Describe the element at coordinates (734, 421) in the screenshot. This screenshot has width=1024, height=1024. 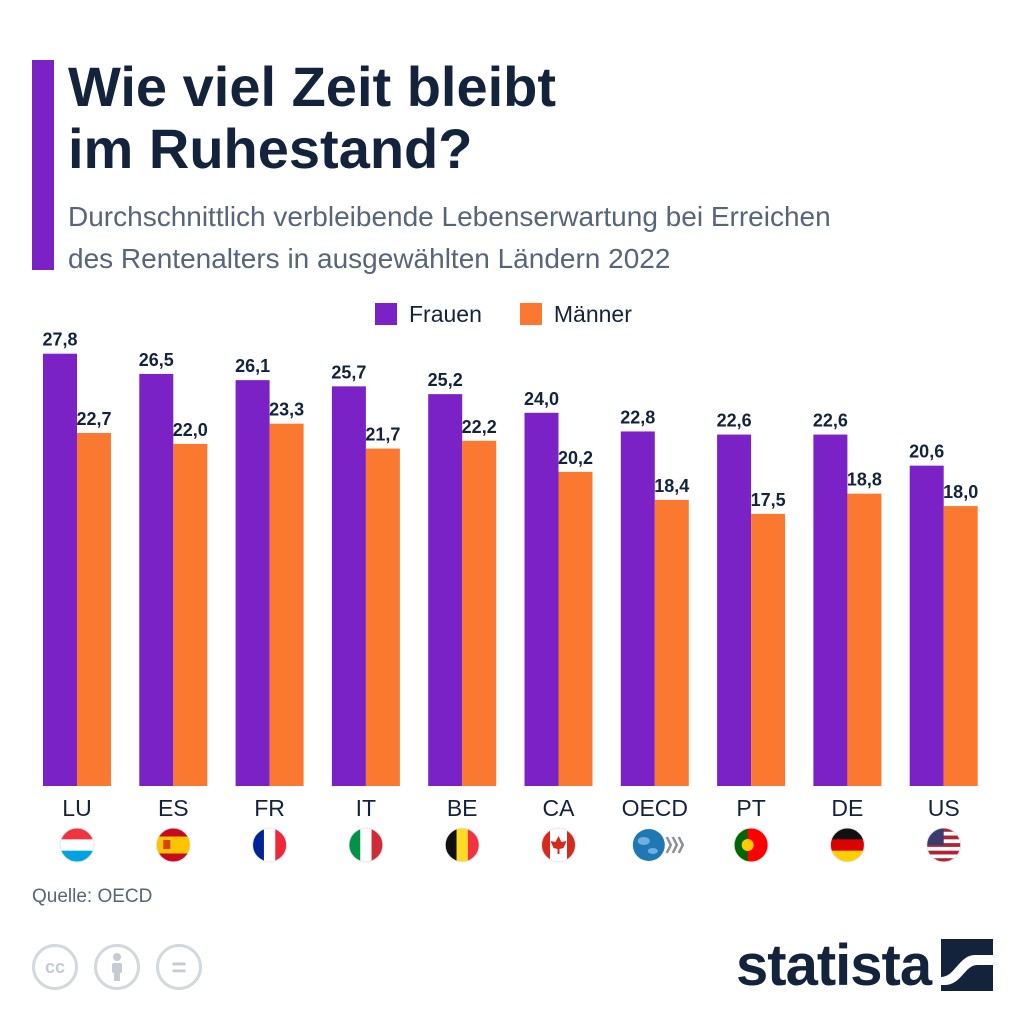
I see `data-label-frauen-pt: 22,6` at that location.